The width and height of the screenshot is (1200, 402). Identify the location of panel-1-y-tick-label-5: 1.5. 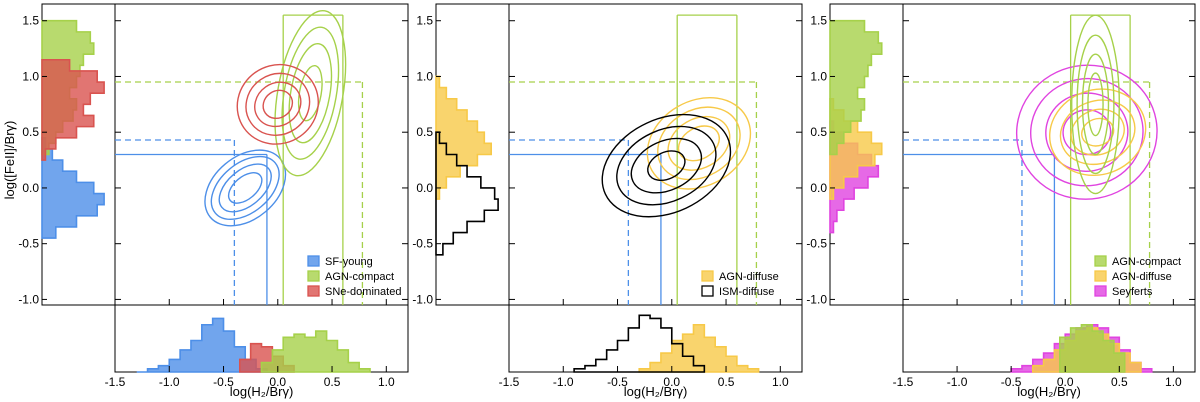
(30, 21).